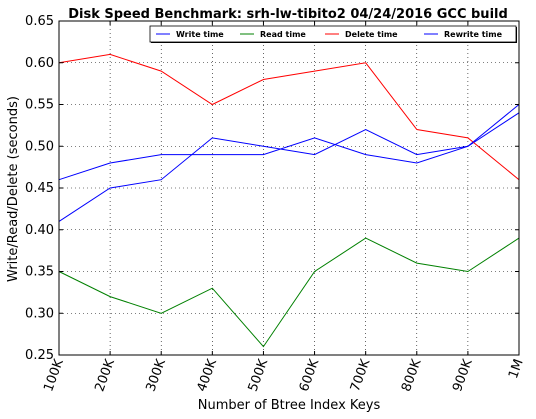 This screenshot has height=419, width=536. What do you see at coordinates (156, 375) in the screenshot?
I see `x-tick-label: 300K` at bounding box center [156, 375].